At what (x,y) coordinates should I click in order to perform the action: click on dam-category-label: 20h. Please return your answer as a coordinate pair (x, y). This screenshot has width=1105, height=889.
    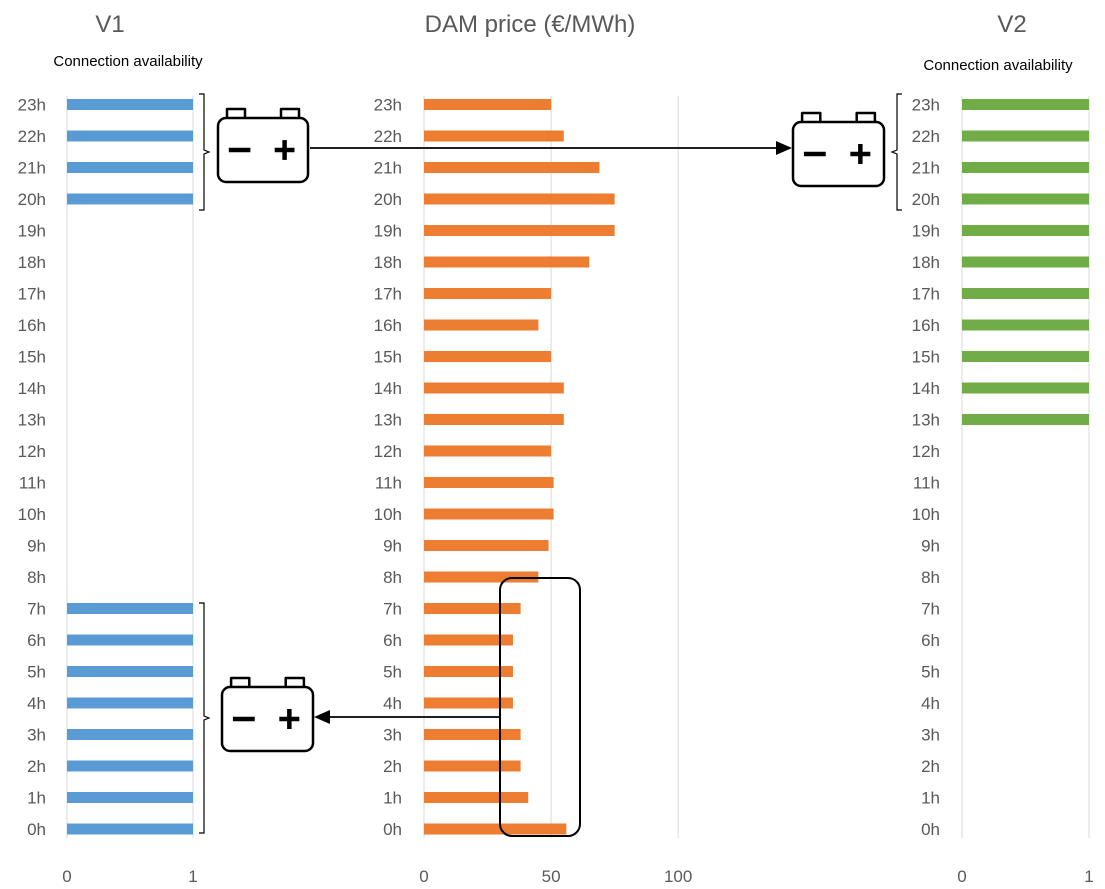
    Looking at the image, I should click on (388, 199).